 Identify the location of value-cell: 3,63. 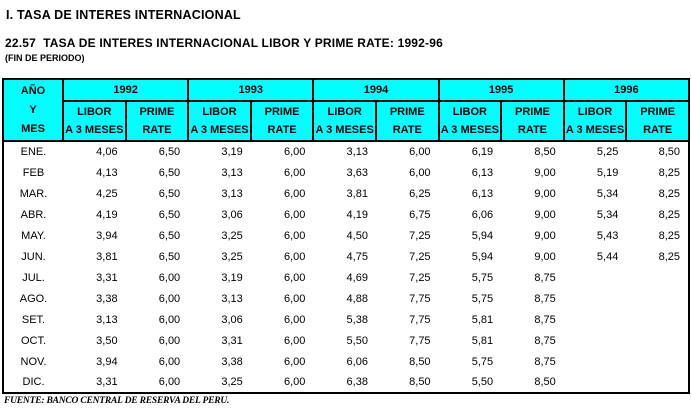
(344, 172).